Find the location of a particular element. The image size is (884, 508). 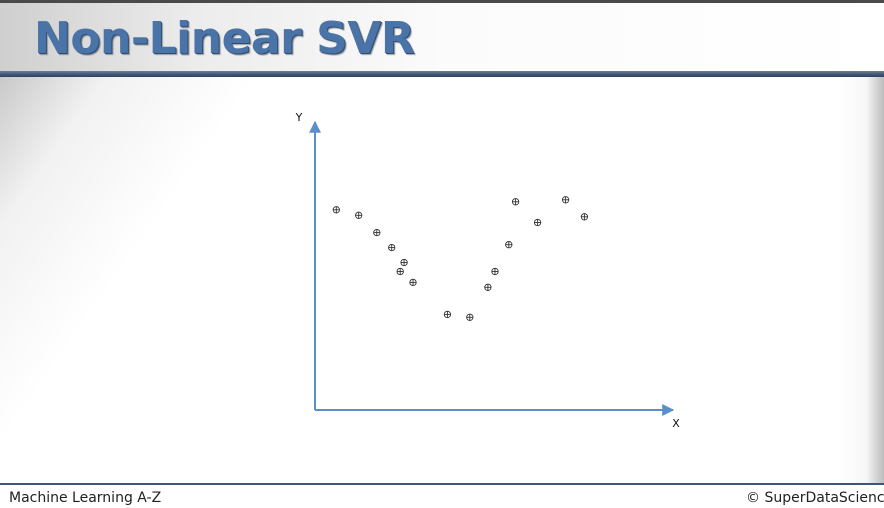

y-axis-label: Y is located at coordinates (299, 117).